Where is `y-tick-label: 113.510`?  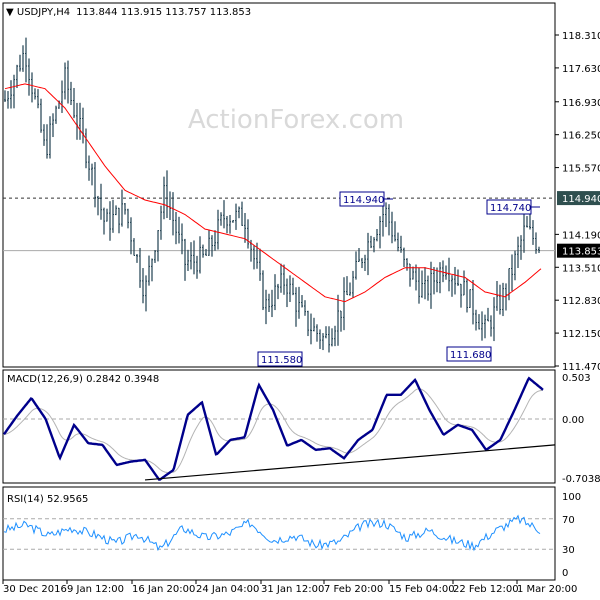 y-tick-label: 113.510 is located at coordinates (581, 268).